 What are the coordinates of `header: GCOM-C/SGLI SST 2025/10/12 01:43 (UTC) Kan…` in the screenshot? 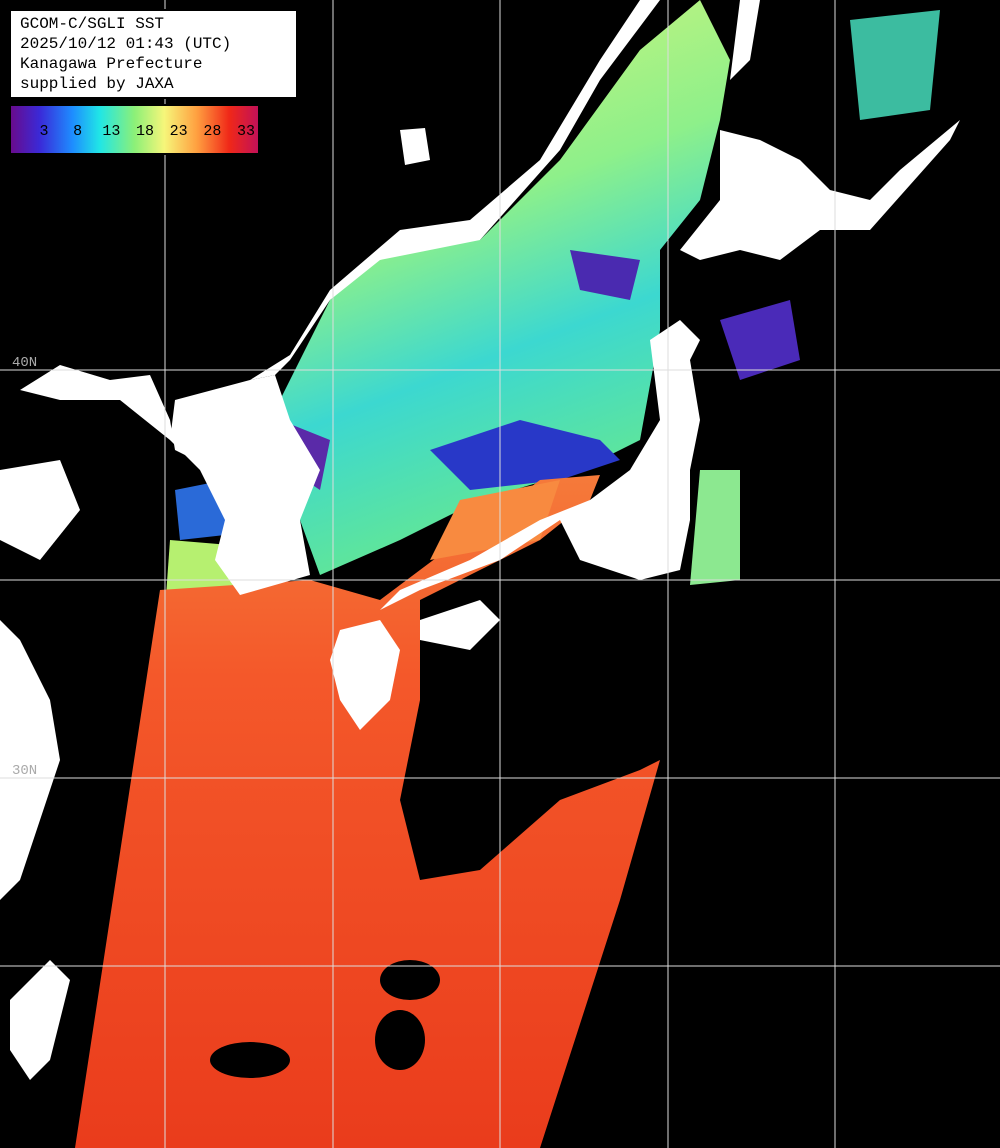 It's located at (125, 54).